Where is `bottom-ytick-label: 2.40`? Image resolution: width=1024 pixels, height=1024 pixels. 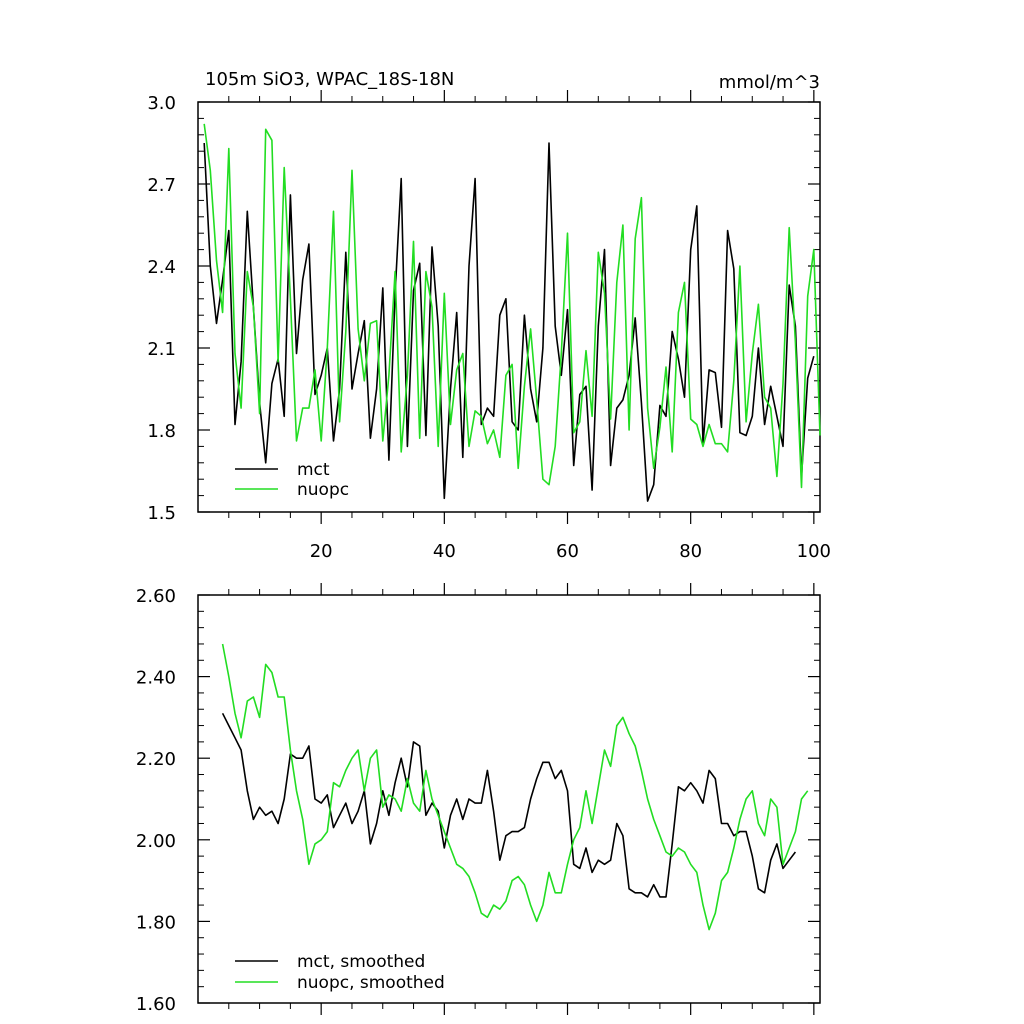 bottom-ytick-label: 2.40 is located at coordinates (156, 678).